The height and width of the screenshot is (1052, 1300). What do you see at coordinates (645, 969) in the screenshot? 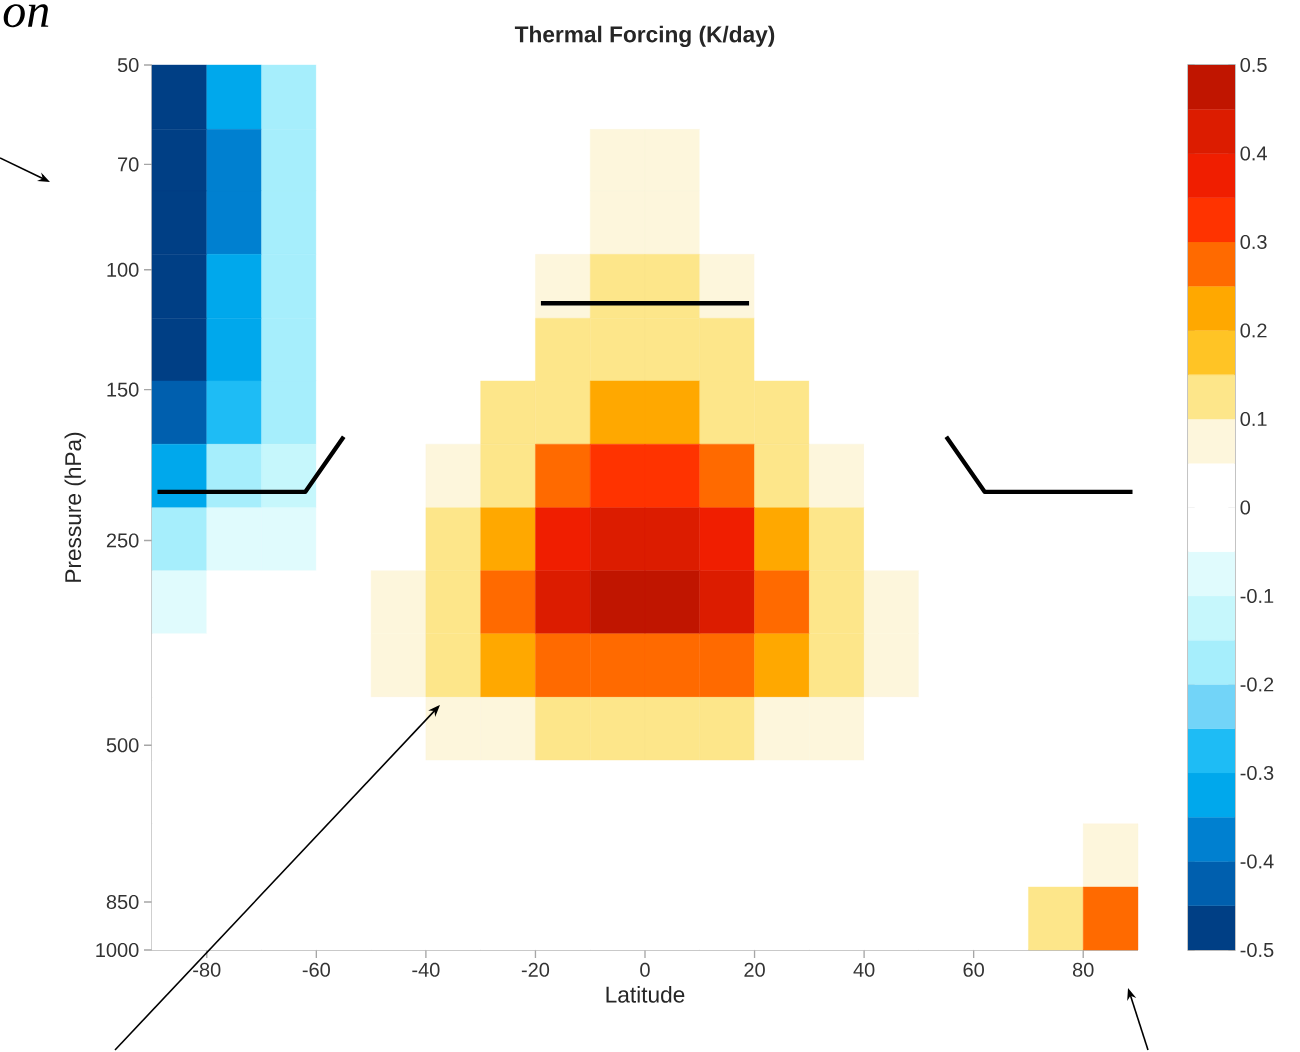
I see `x-tick-label: 0` at bounding box center [645, 969].